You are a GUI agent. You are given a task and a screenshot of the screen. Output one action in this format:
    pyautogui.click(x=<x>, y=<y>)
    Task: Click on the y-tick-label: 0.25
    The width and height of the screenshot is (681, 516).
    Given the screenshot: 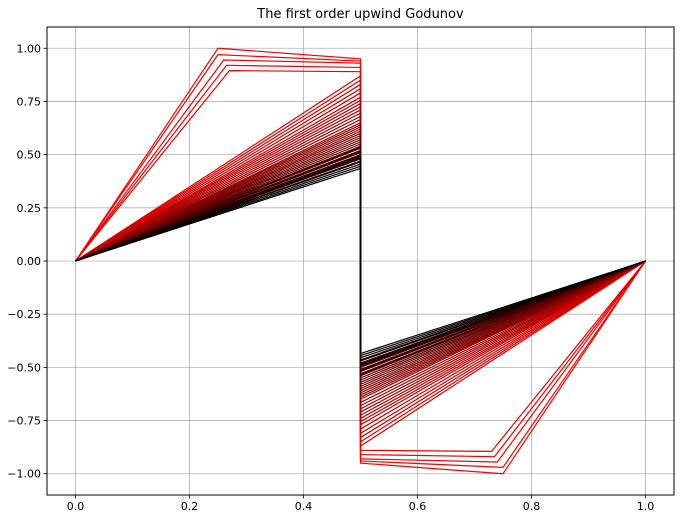 What is the action you would take?
    pyautogui.click(x=29, y=208)
    